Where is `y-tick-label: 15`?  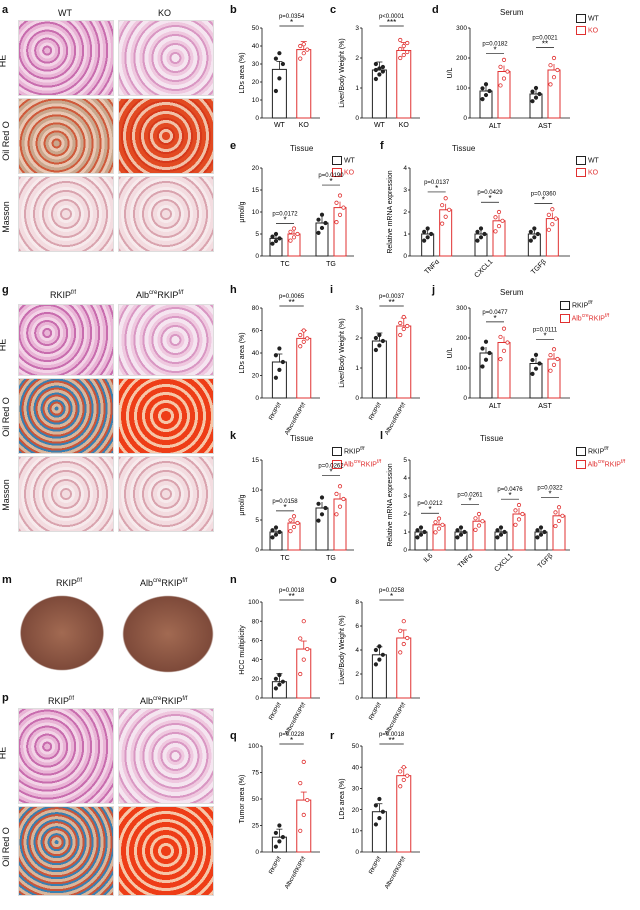
y-tick-label: 15 is located at coordinates (256, 190).